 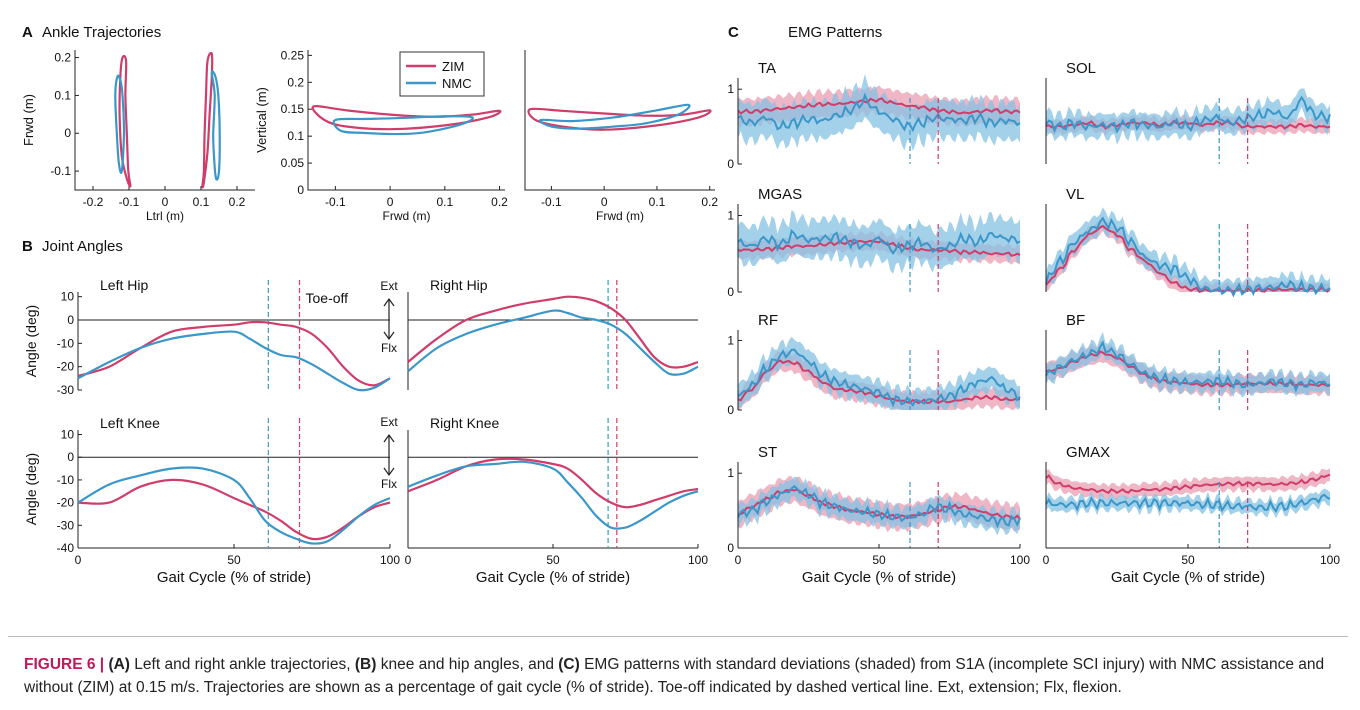 I want to click on emg-sol-nmc-sd-band, so click(x=1188, y=116).